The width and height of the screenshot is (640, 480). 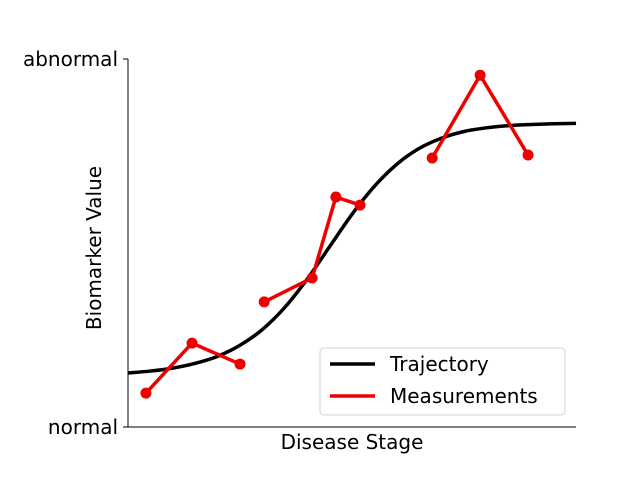 I want to click on x-axis-title: Disease Stage, so click(x=352, y=442).